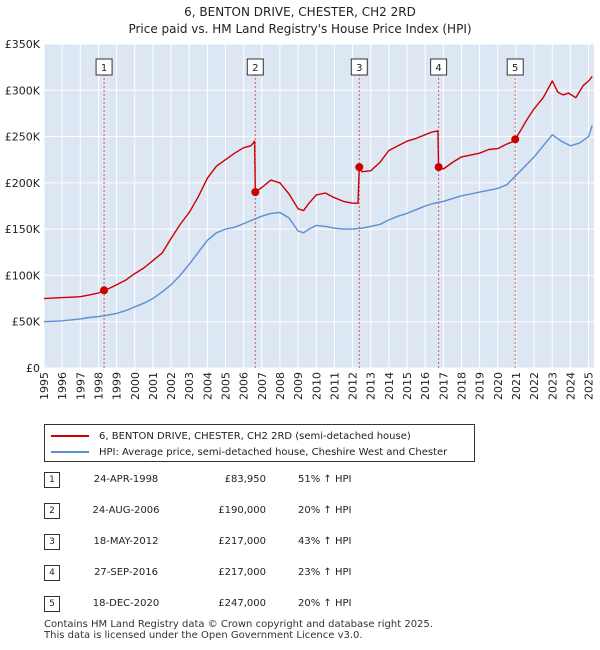 The height and width of the screenshot is (650, 600). Describe the element at coordinates (117, 386) in the screenshot. I see `x-tick-label: 1999` at that location.